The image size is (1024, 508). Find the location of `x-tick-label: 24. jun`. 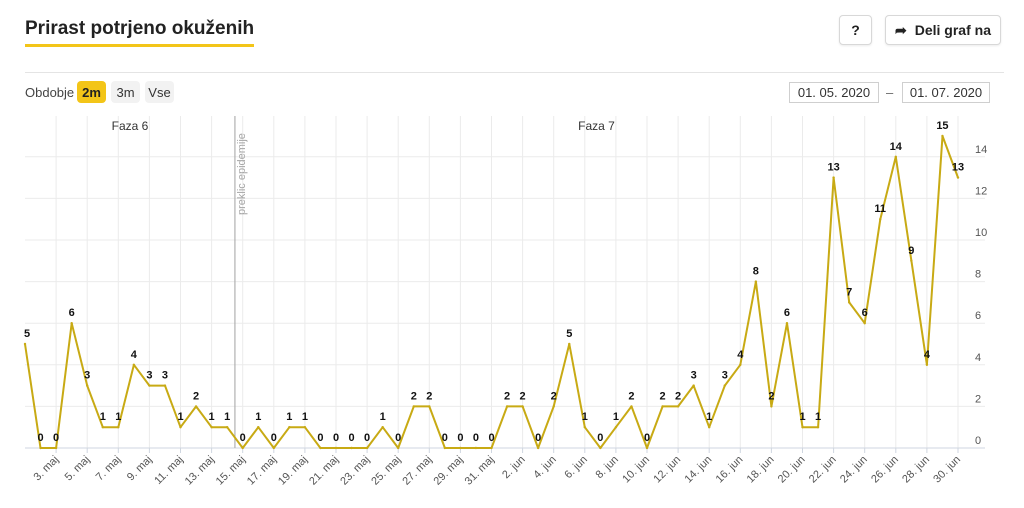

x-tick-label: 24. jun is located at coordinates (854, 470).